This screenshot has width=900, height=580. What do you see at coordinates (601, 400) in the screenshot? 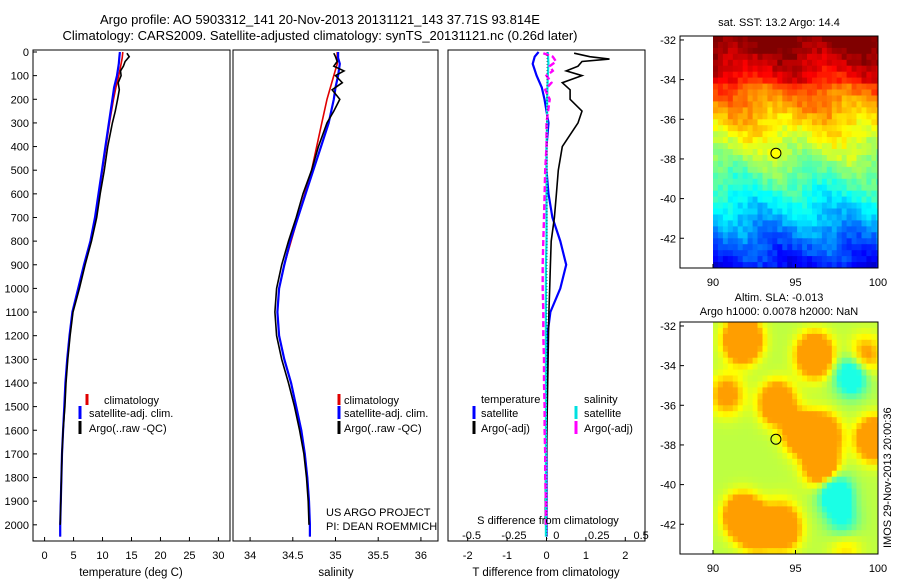
I see `legend-header-salinity: salinity` at bounding box center [601, 400].